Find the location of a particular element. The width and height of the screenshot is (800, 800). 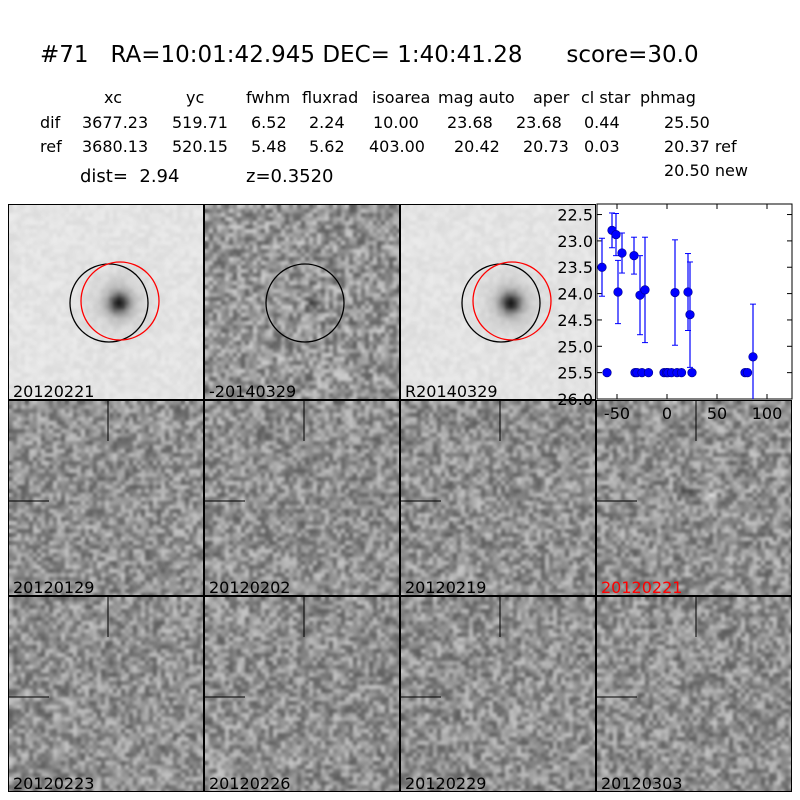

ref-cell: 3680.13 is located at coordinates (115, 146).